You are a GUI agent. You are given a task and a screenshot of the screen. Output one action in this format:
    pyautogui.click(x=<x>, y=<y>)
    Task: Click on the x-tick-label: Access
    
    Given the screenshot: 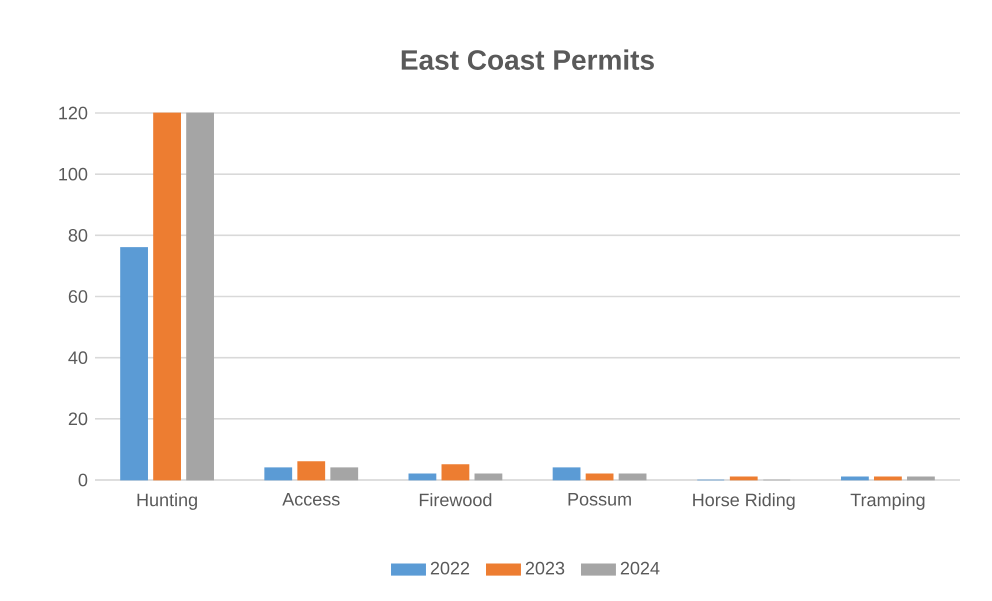 What is the action you would take?
    pyautogui.click(x=311, y=499)
    